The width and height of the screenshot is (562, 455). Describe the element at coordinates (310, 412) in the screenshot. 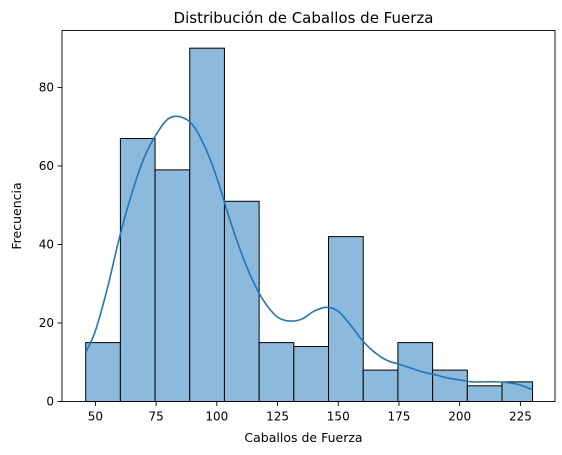

I see `x-axis-ticks: 50 75 100 125 150 175 200 225` at that location.